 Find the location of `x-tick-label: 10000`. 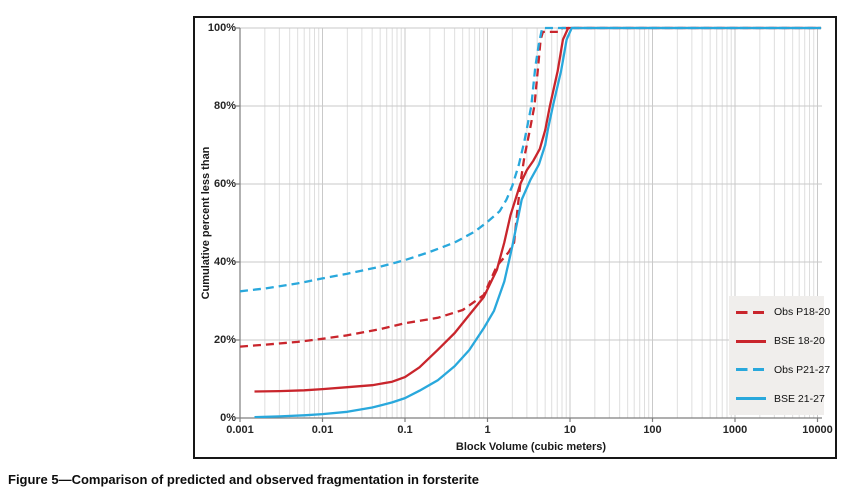

x-tick-label: 10000 is located at coordinates (817, 430).